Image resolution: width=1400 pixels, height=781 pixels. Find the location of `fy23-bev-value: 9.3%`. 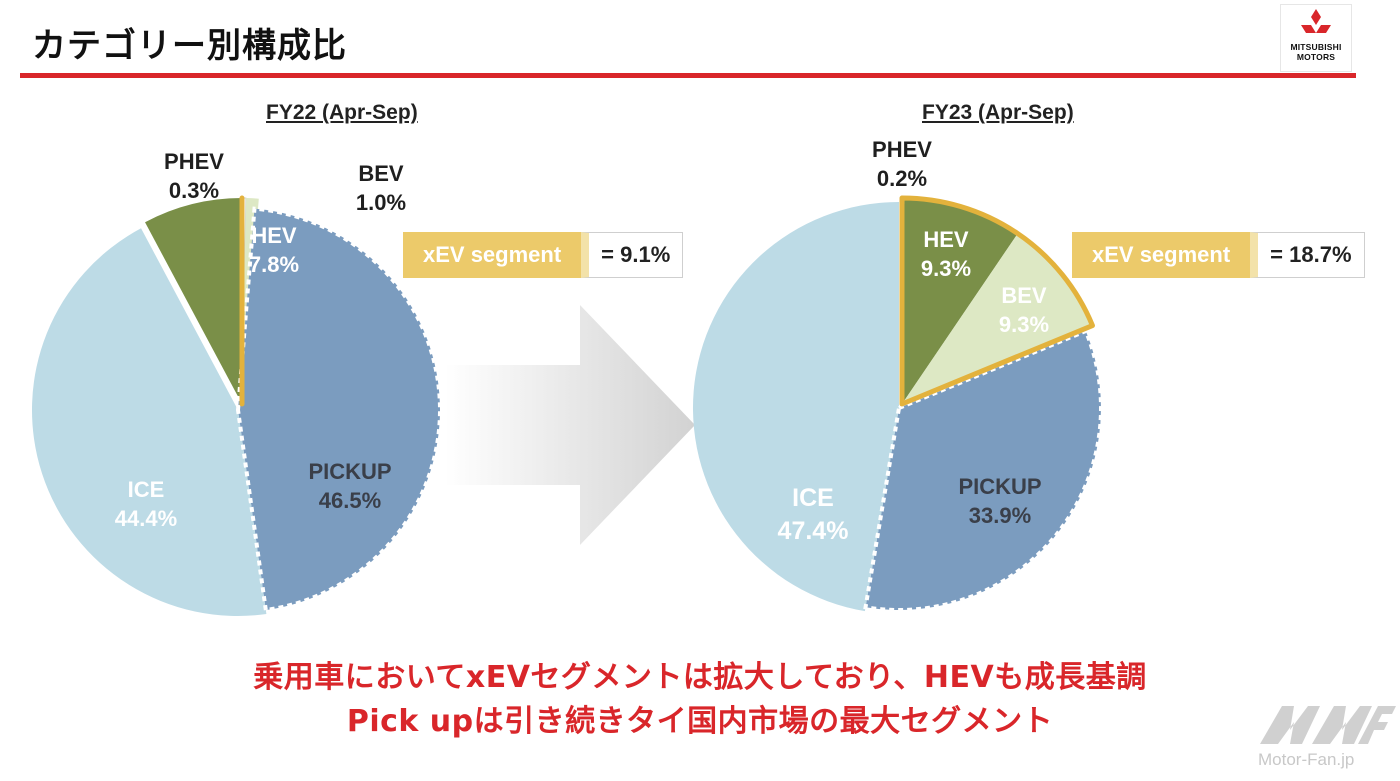

fy23-bev-value: 9.3% is located at coordinates (1024, 324).